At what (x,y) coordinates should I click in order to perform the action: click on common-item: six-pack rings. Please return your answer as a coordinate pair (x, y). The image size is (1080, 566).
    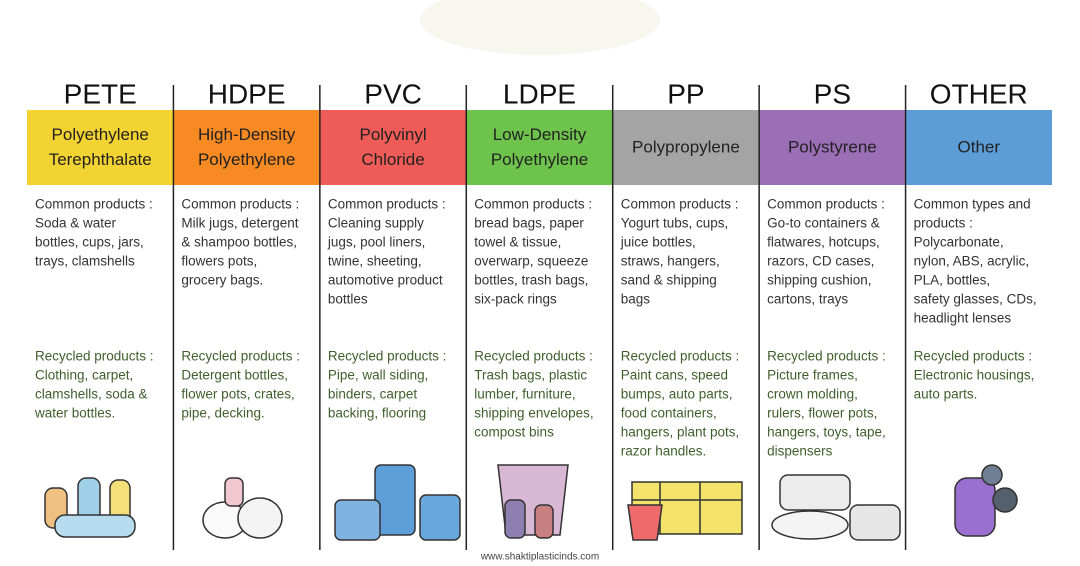
    Looking at the image, I should click on (515, 299).